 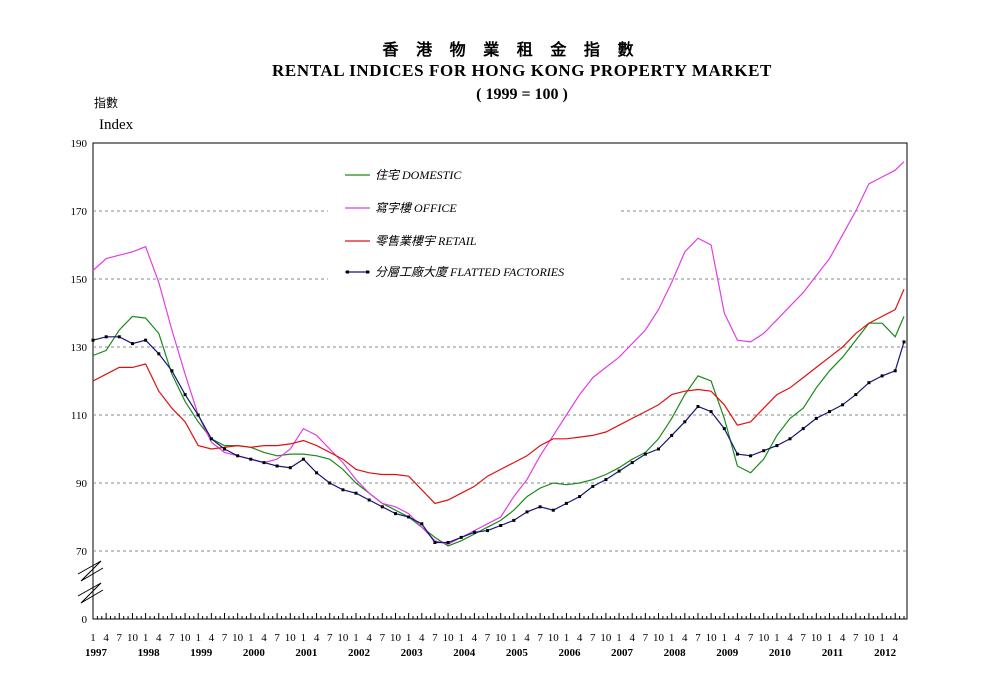 I want to click on axis-break-zigzag-upper, so click(x=90, y=571).